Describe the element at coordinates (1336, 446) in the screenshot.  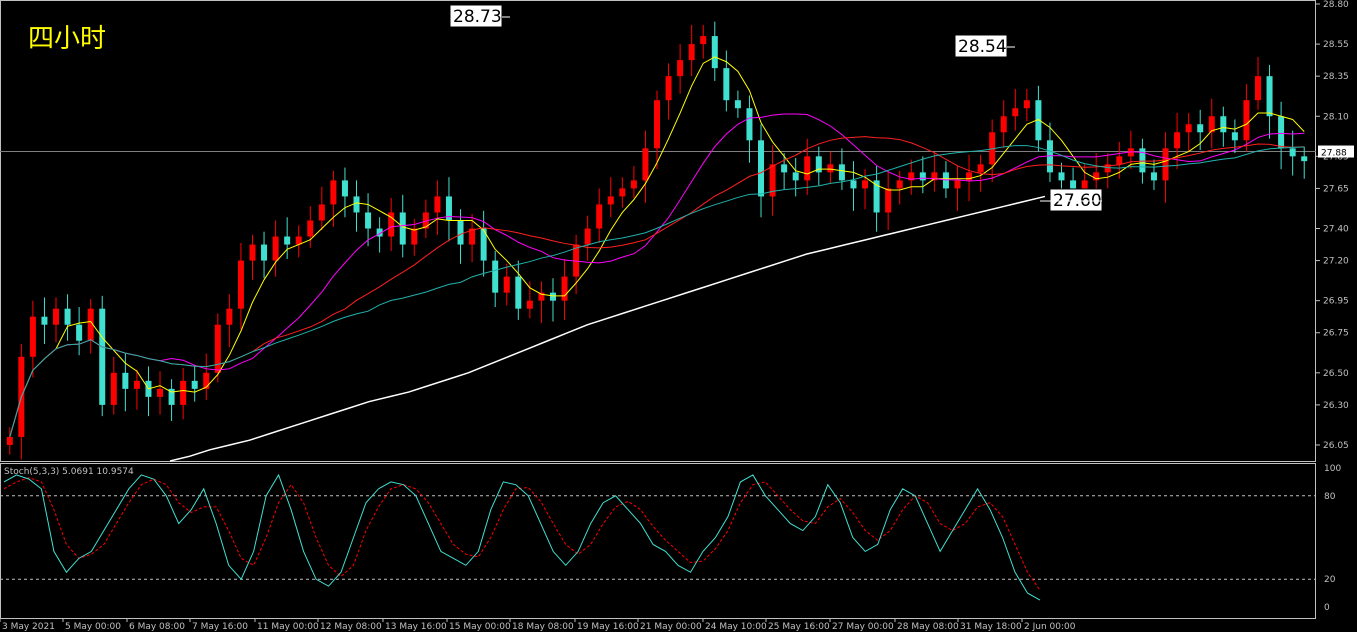
I see `price-tick-label: 26.05` at that location.